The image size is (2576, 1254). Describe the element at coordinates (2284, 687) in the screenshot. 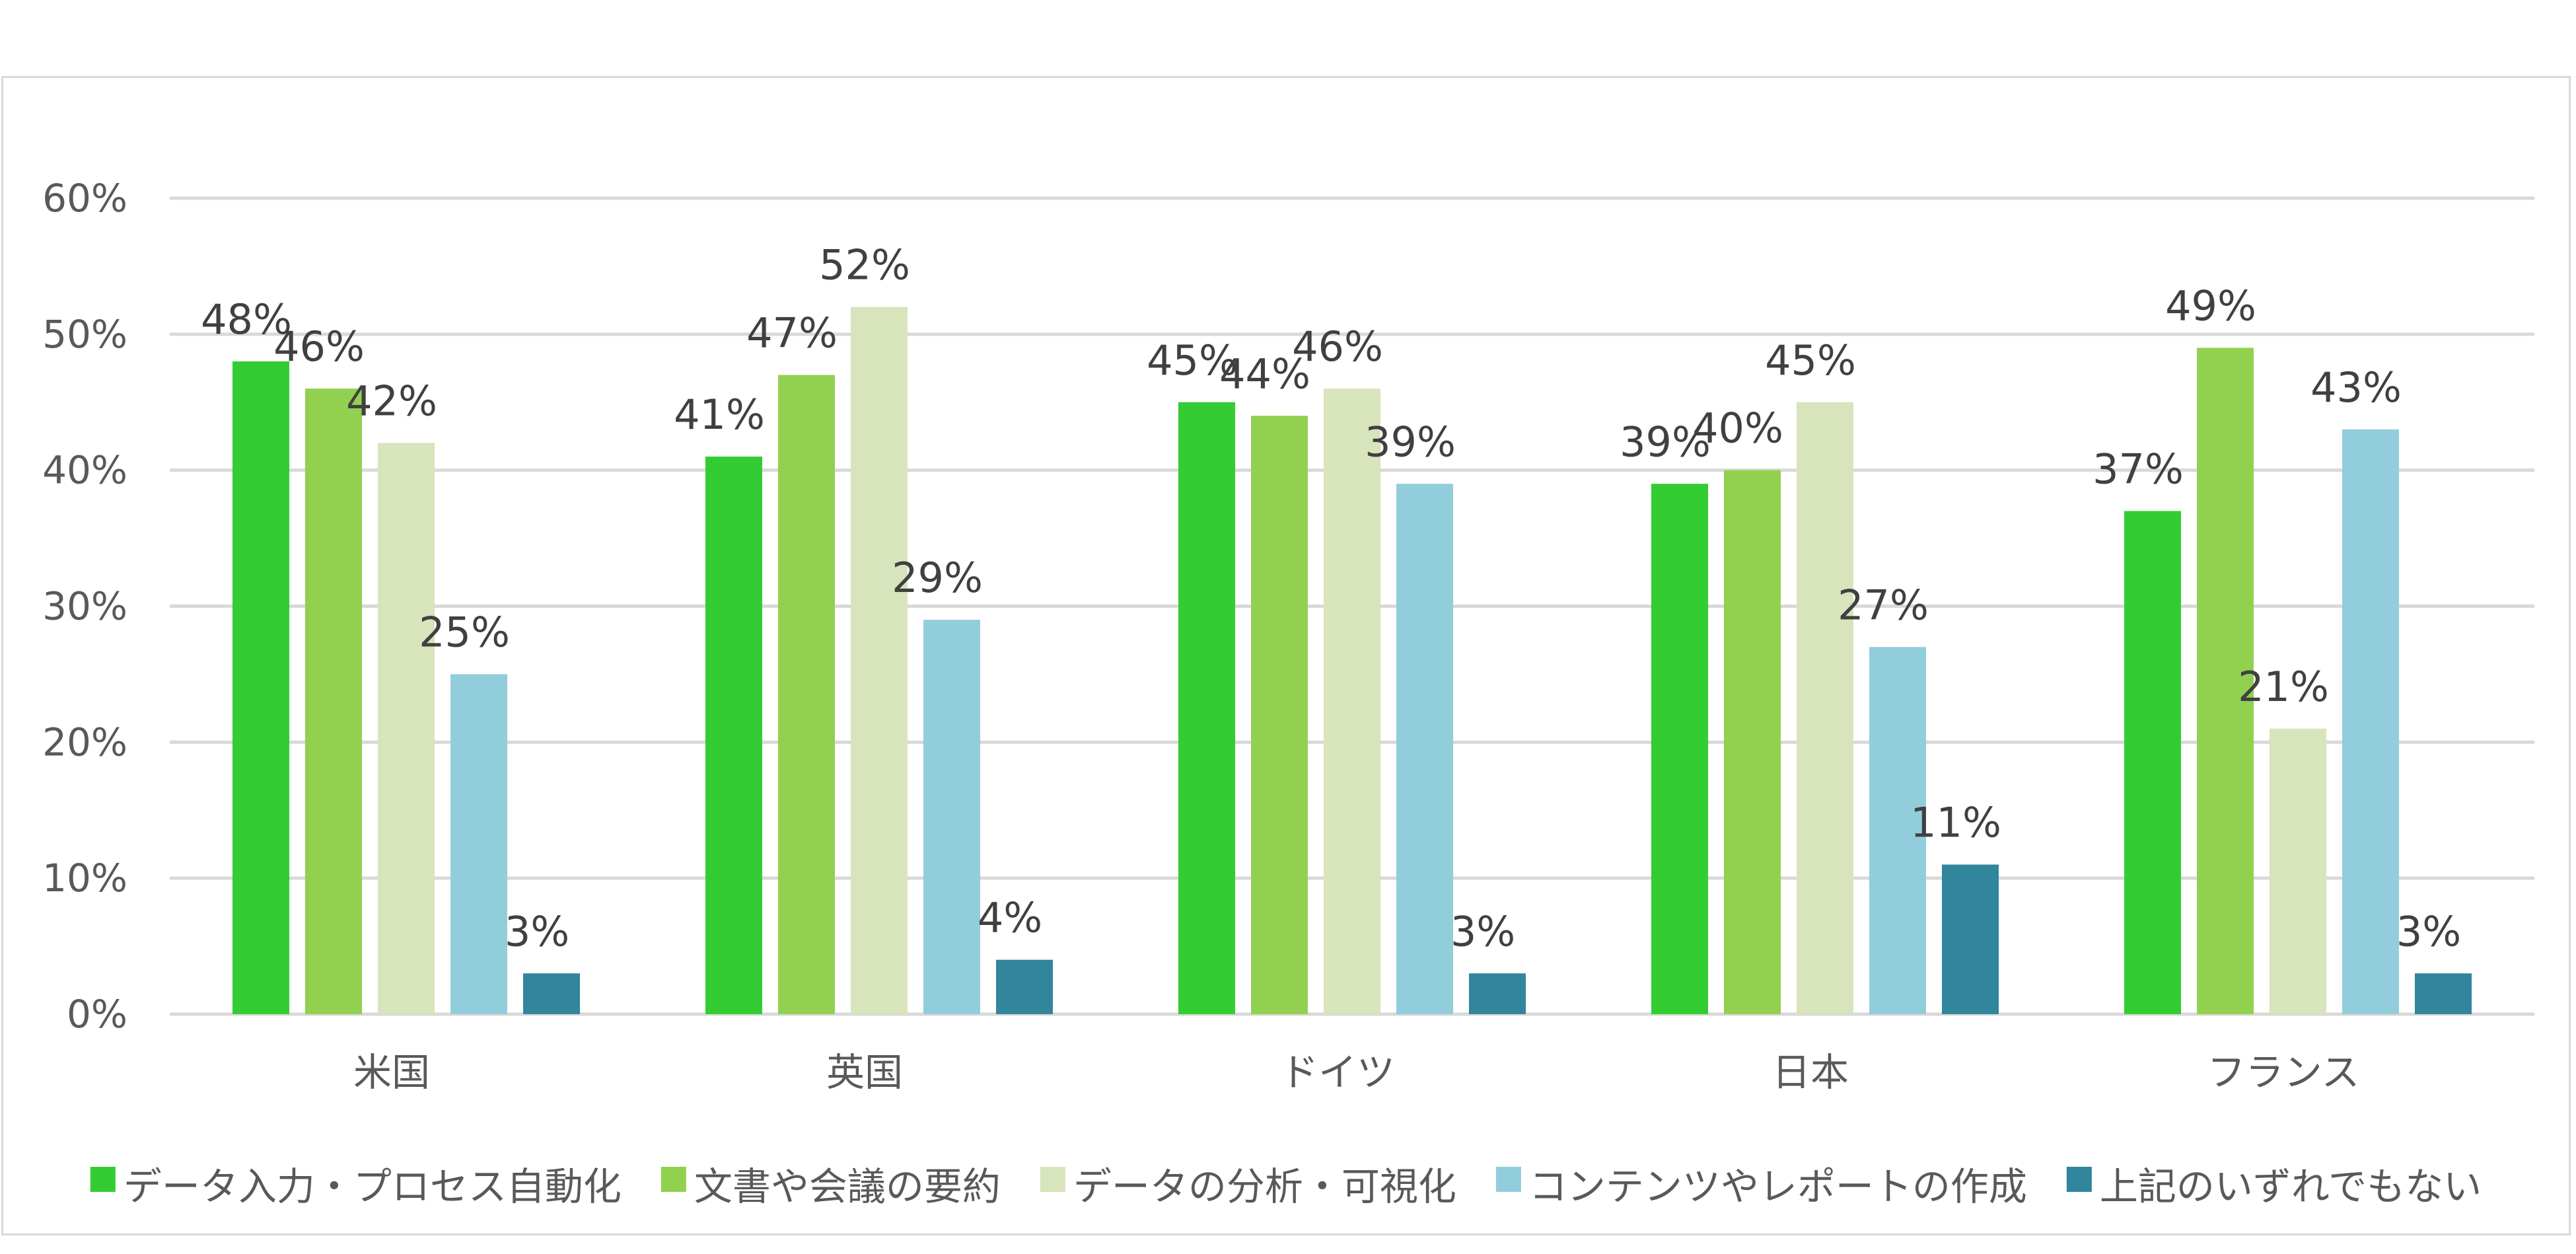

I see `data-label: 21%` at that location.